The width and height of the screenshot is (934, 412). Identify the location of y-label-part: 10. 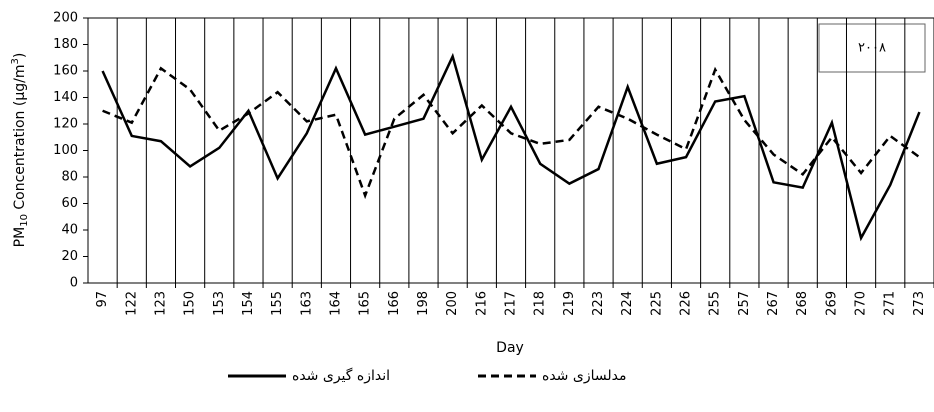
(24, 220).